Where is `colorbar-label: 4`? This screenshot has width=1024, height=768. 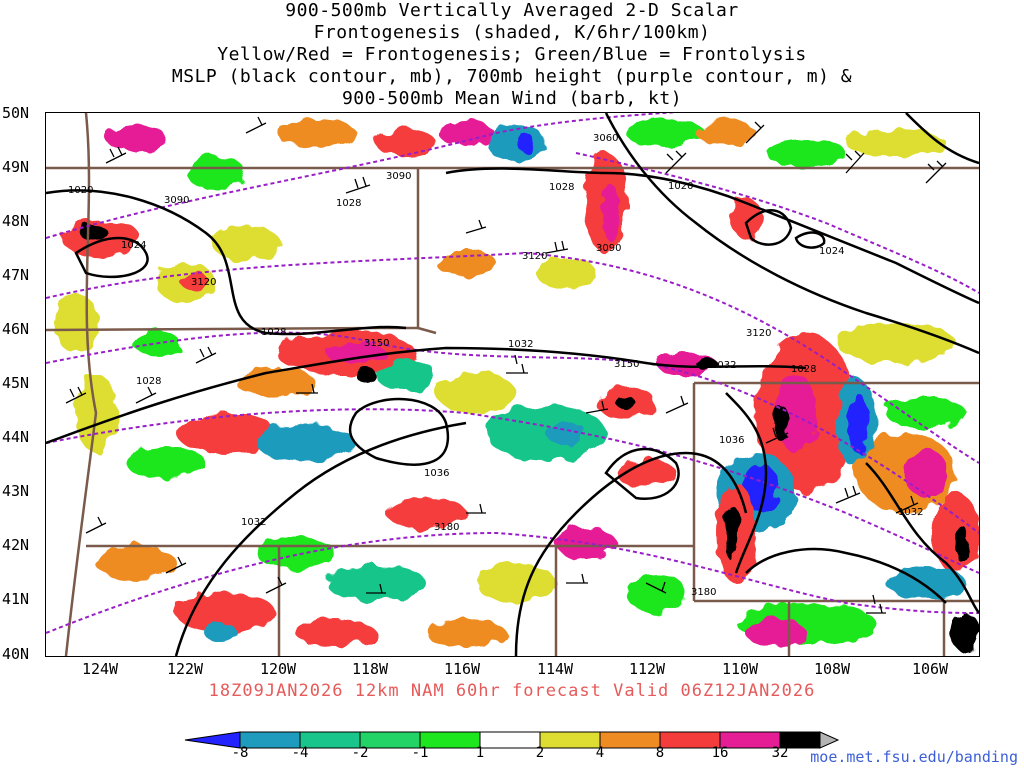 colorbar-label: 4 is located at coordinates (600, 753).